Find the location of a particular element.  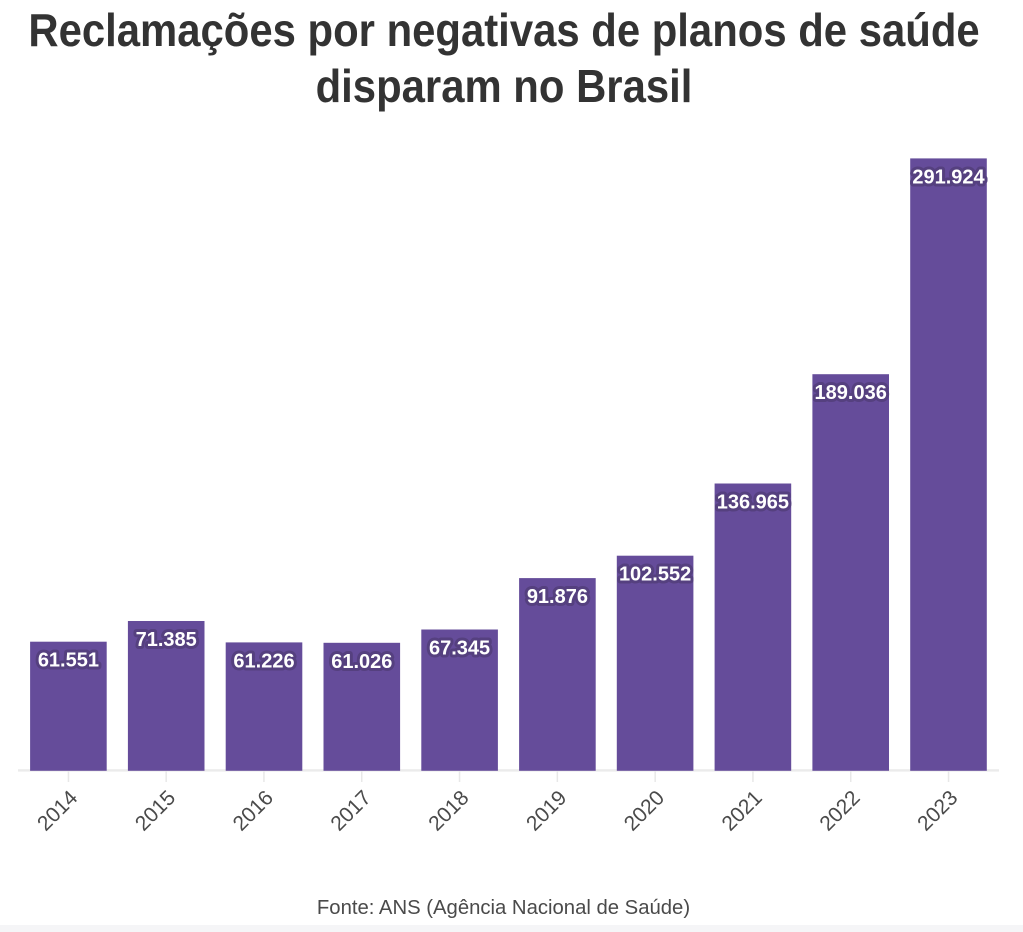

svg-text: 2019 is located at coordinates (546, 810).